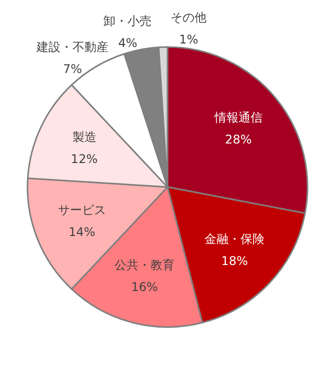  I want to click on data-label: 14%, so click(82, 231).